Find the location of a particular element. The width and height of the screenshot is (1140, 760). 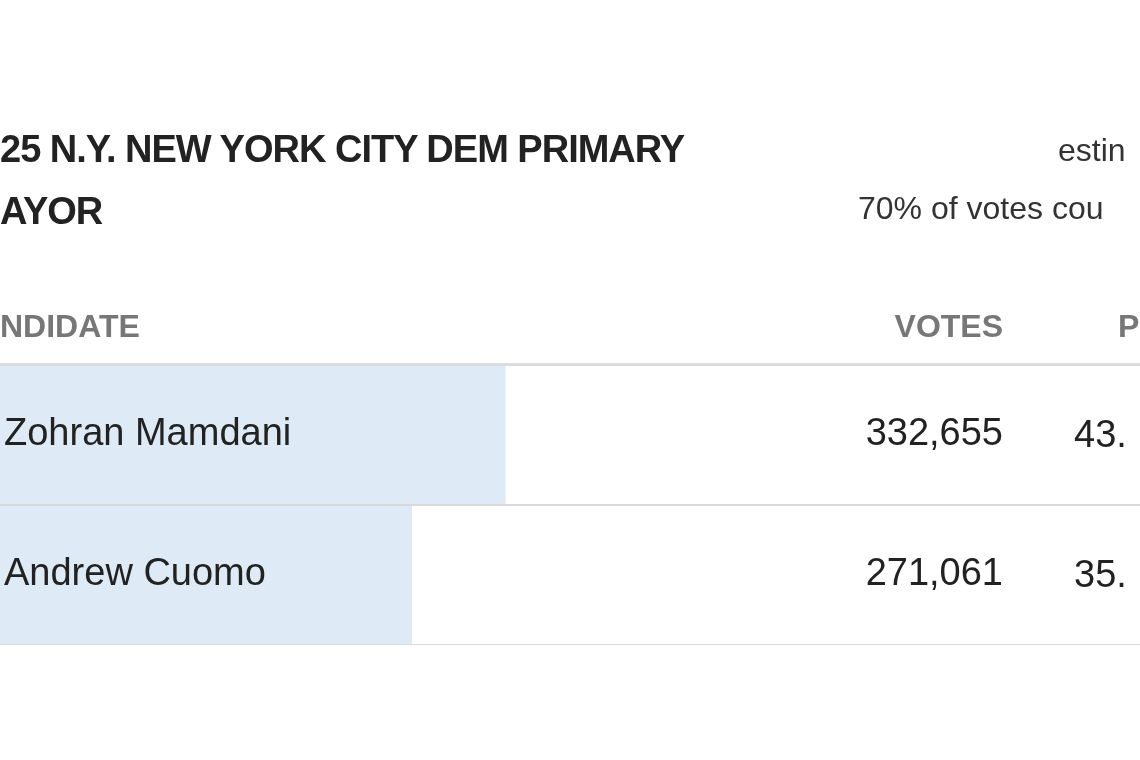

annotation: 35. is located at coordinates (1100, 574).